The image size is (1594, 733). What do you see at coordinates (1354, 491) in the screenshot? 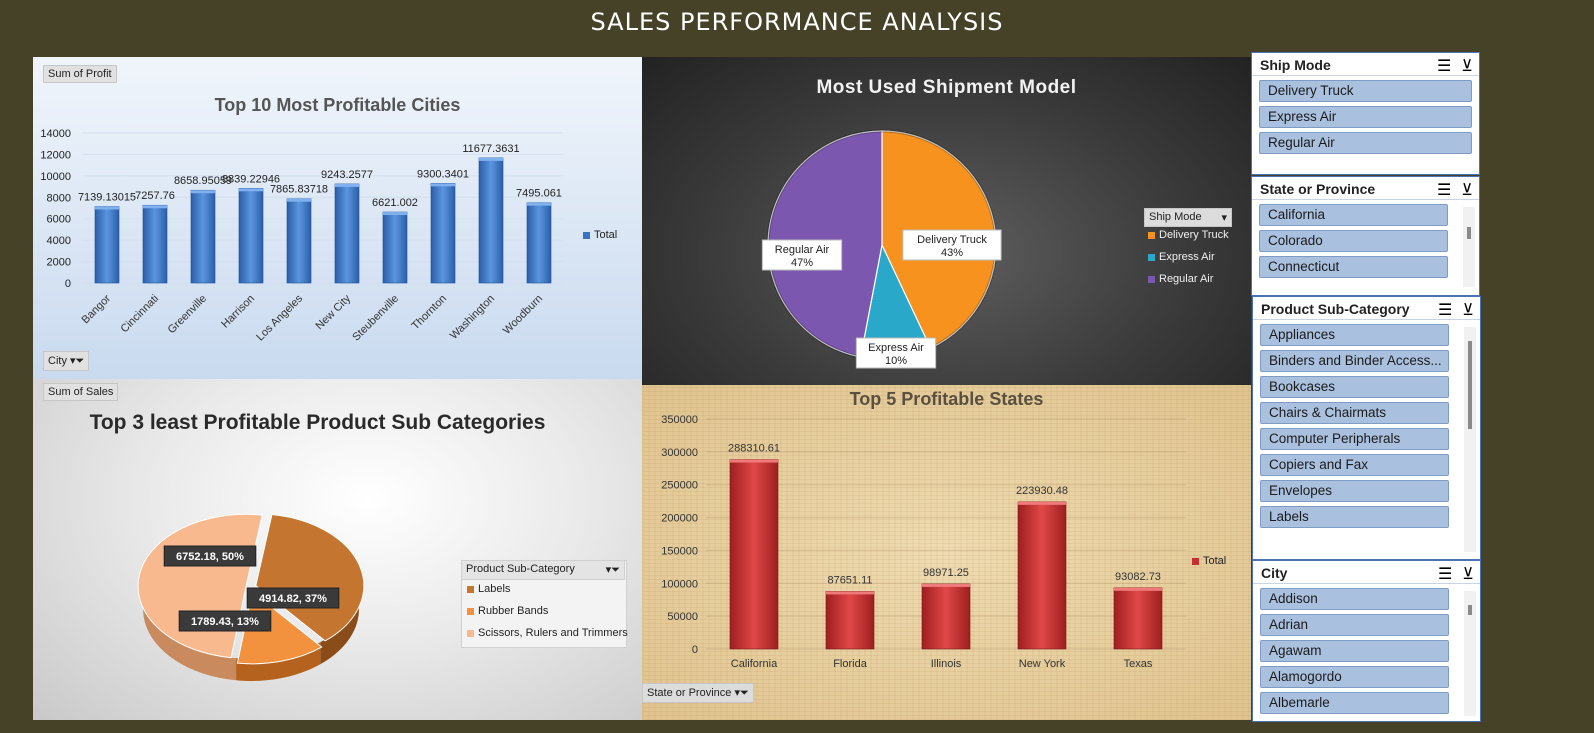
I see `slicer-item: Envelopes` at bounding box center [1354, 491].